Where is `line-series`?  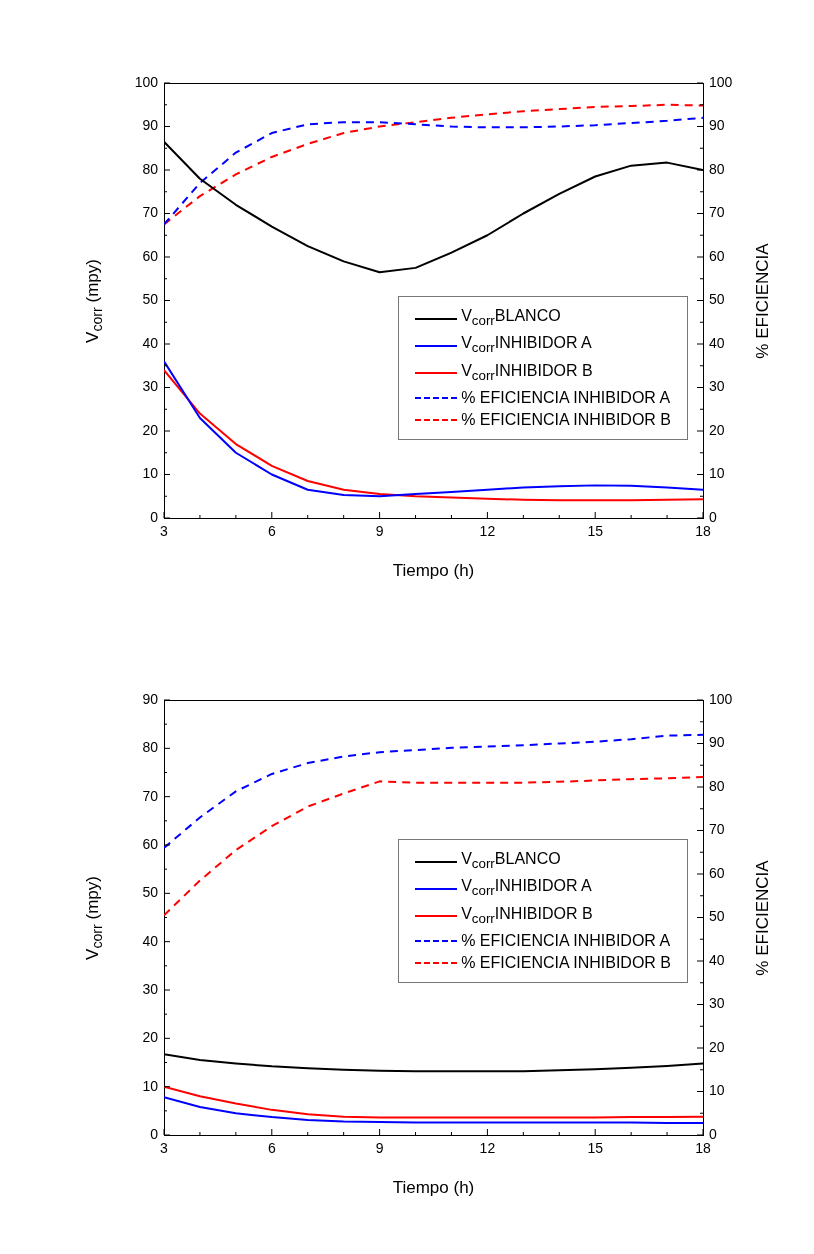
line-series is located at coordinates (433, 791).